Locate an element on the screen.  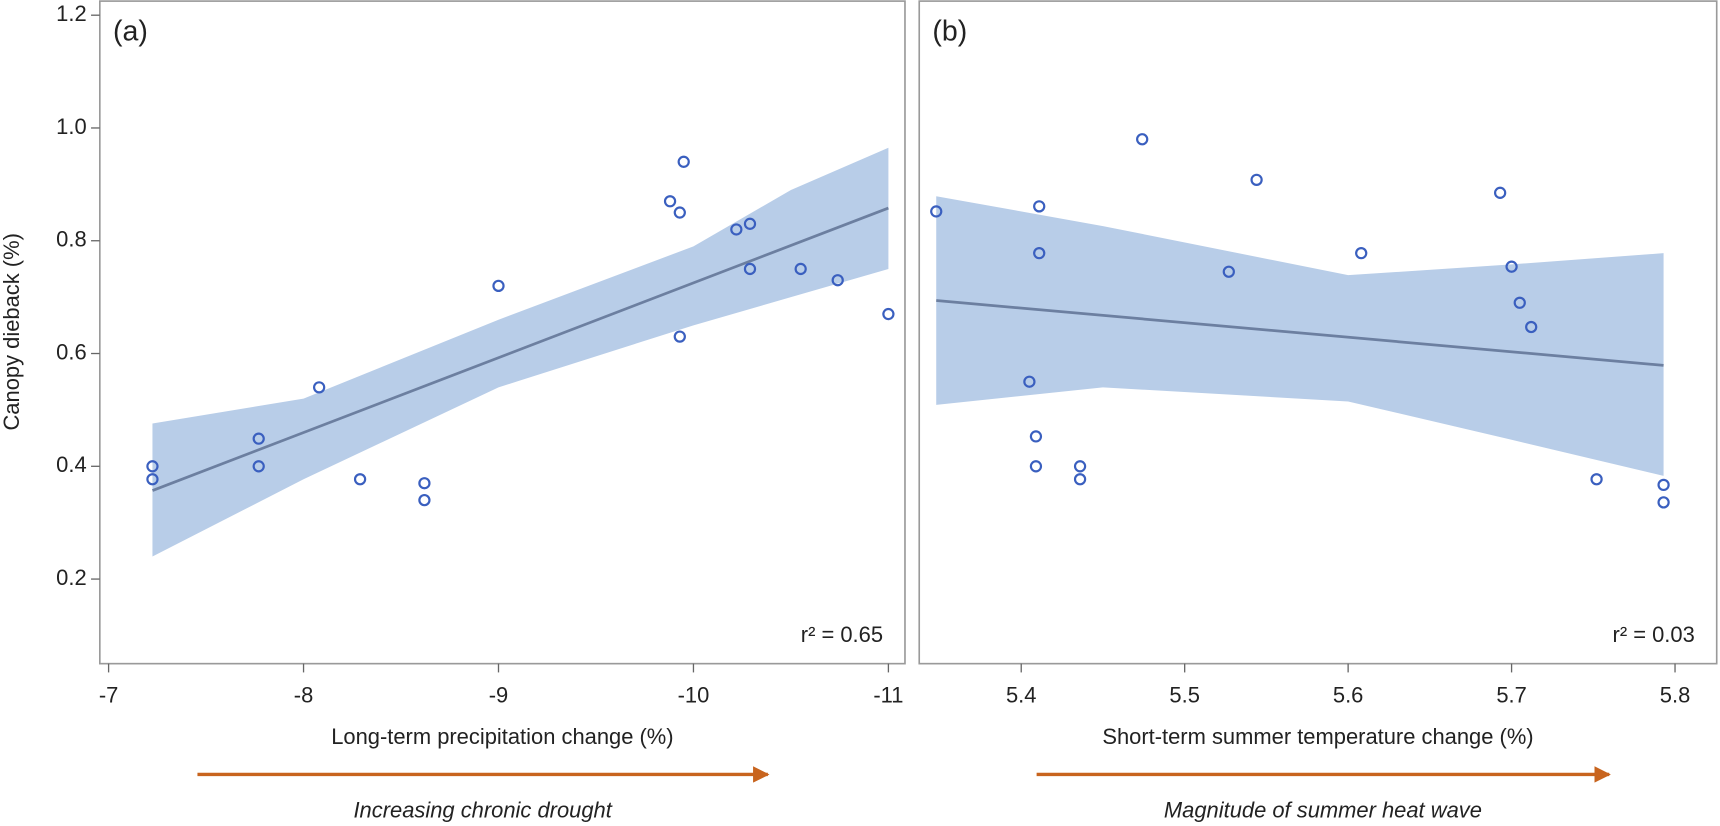
arrow-caption: Increasing chronic drought is located at coordinates (482, 810).